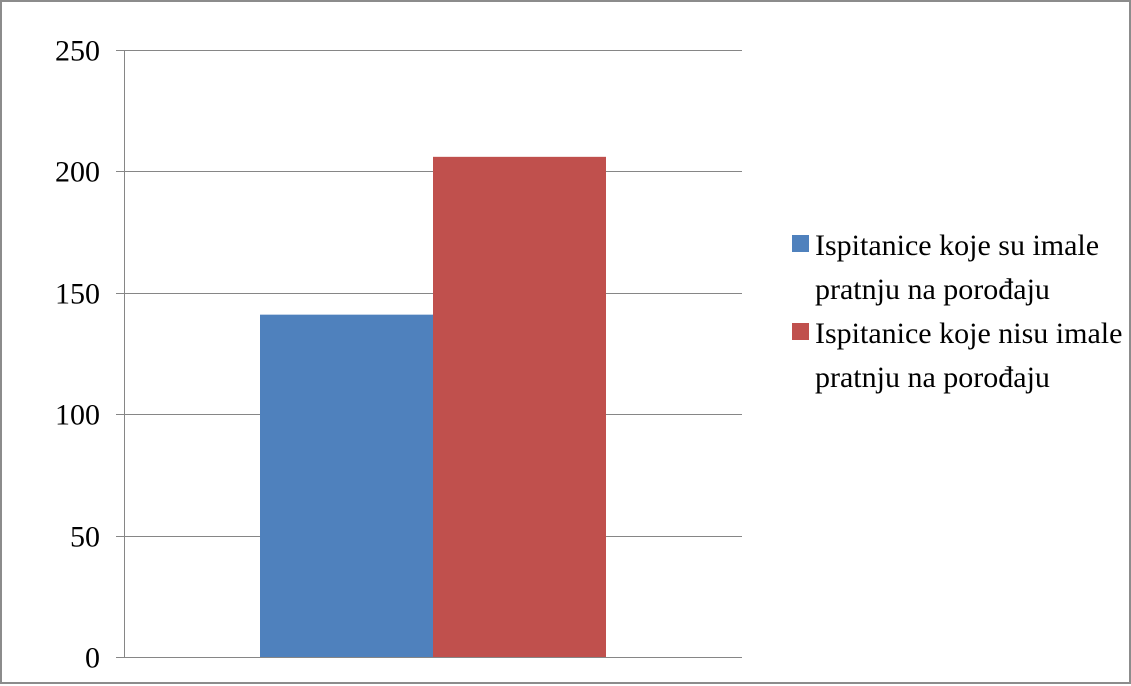 Image resolution: width=1131 pixels, height=686 pixels. I want to click on y-tick-label-100: 100, so click(77, 415).